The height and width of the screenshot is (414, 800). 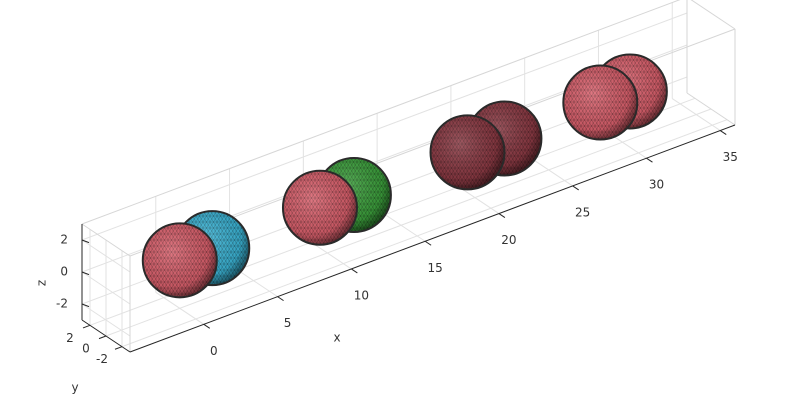 I want to click on x-tick-label: 15, so click(x=434, y=268).